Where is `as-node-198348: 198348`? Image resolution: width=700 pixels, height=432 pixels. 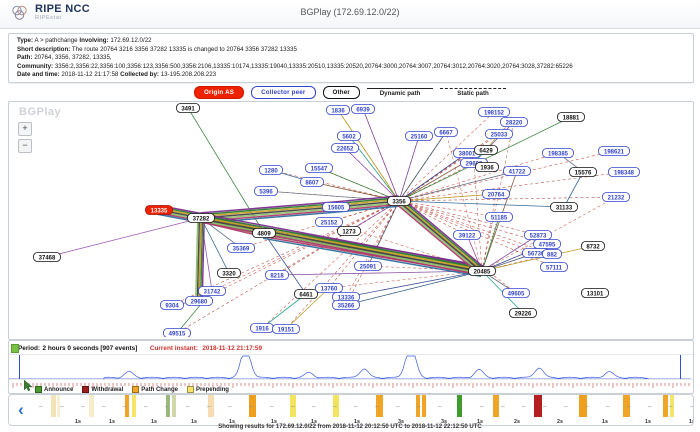 as-node-198348: 198348 is located at coordinates (624, 172).